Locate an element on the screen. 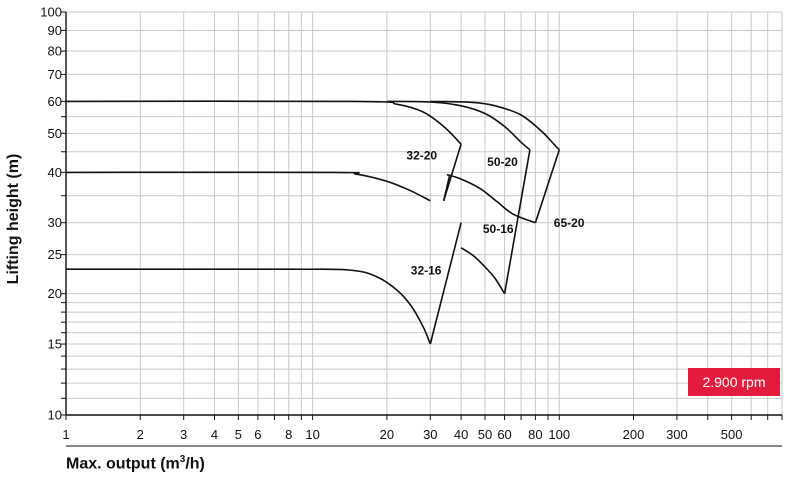 The image size is (800, 481). x-tick-label: 1 is located at coordinates (65, 434).